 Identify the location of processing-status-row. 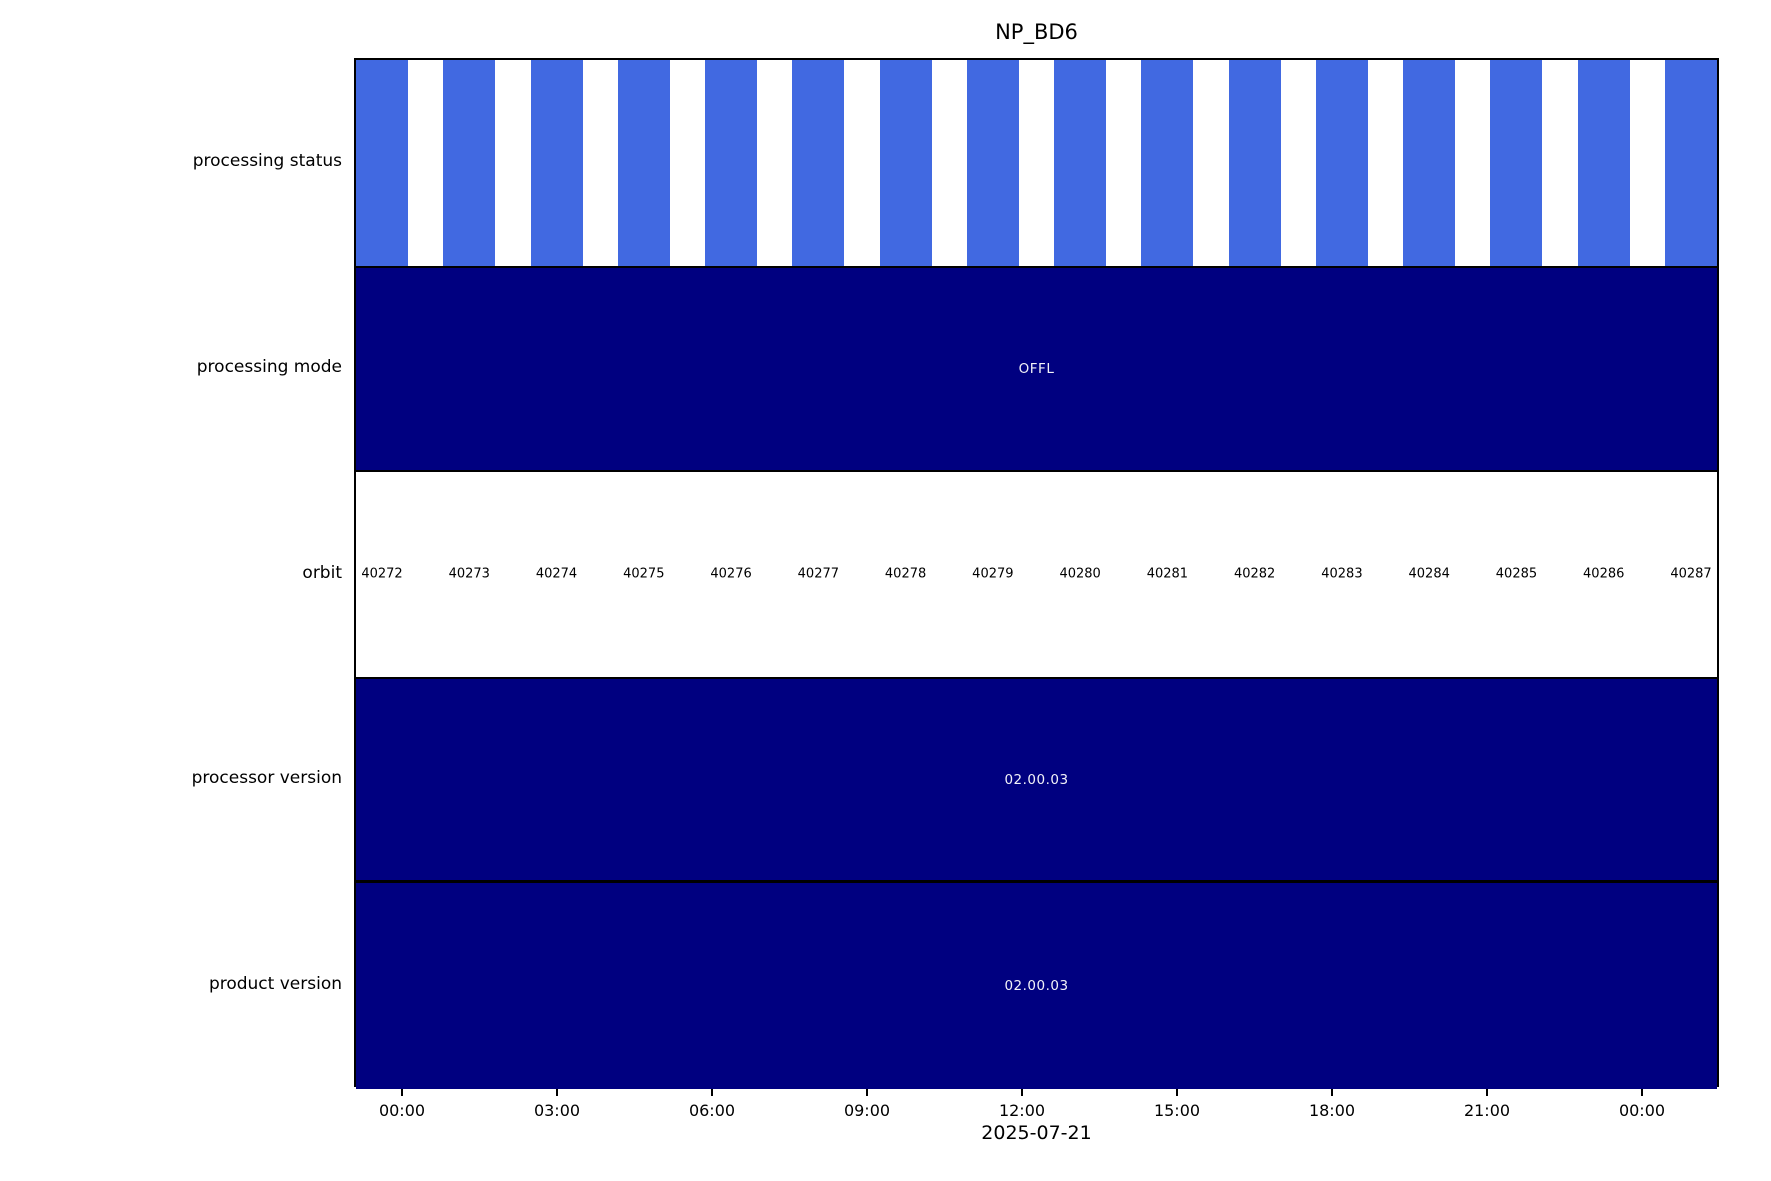
(1036, 163).